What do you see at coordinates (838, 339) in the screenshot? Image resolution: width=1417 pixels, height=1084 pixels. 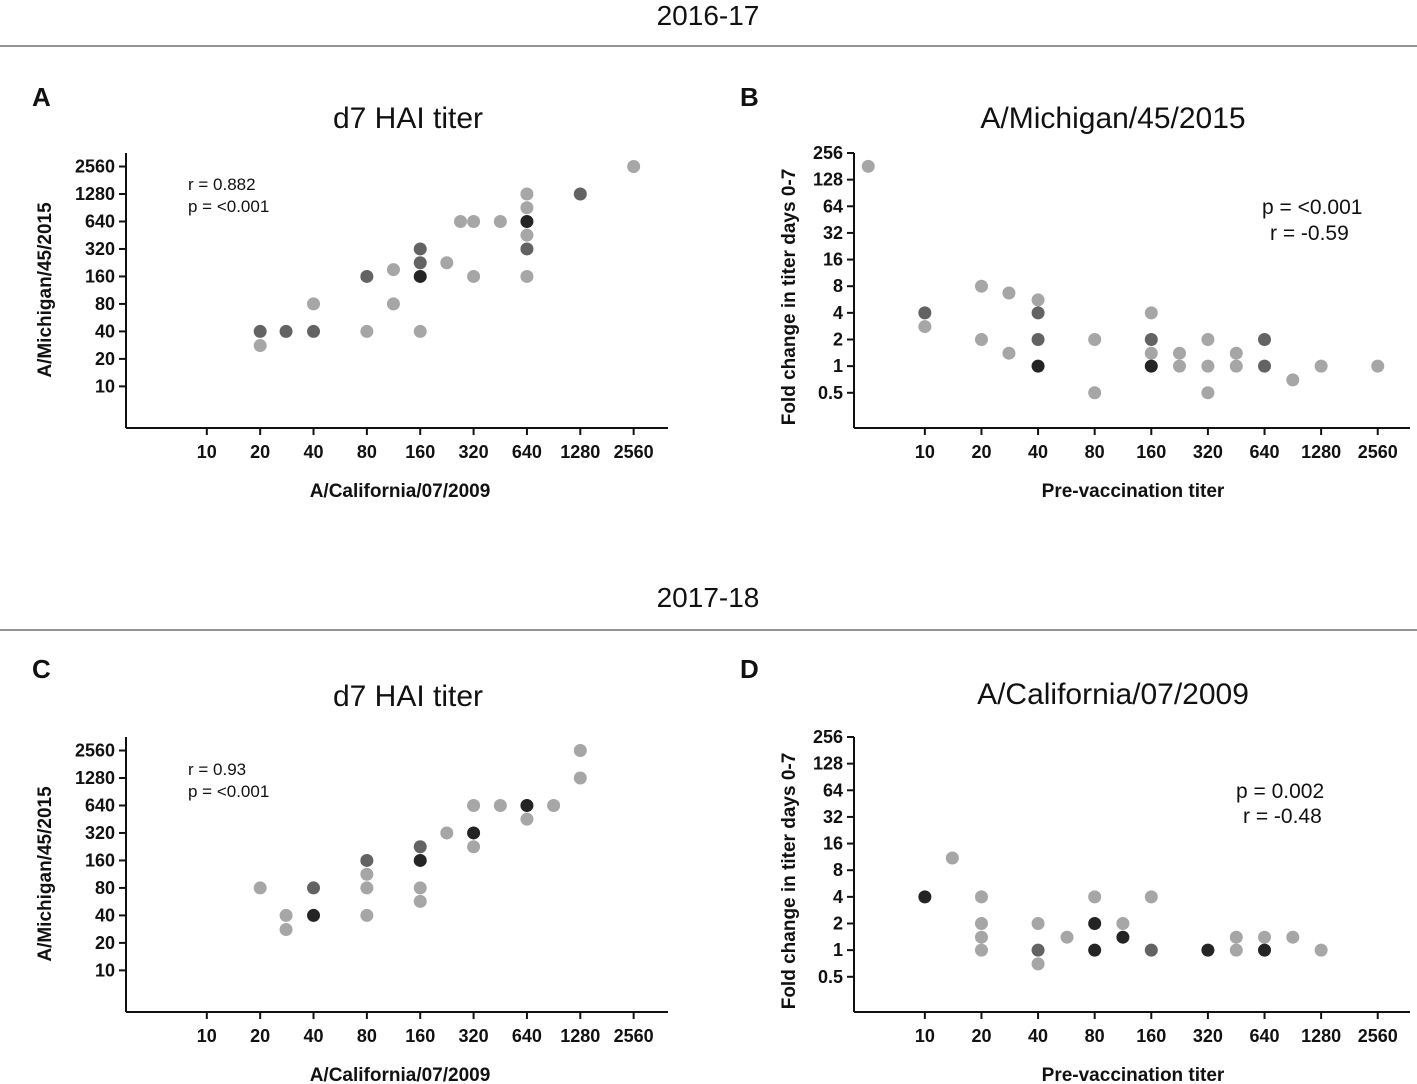 I see `panel-b-y-tick-label: 2` at bounding box center [838, 339].